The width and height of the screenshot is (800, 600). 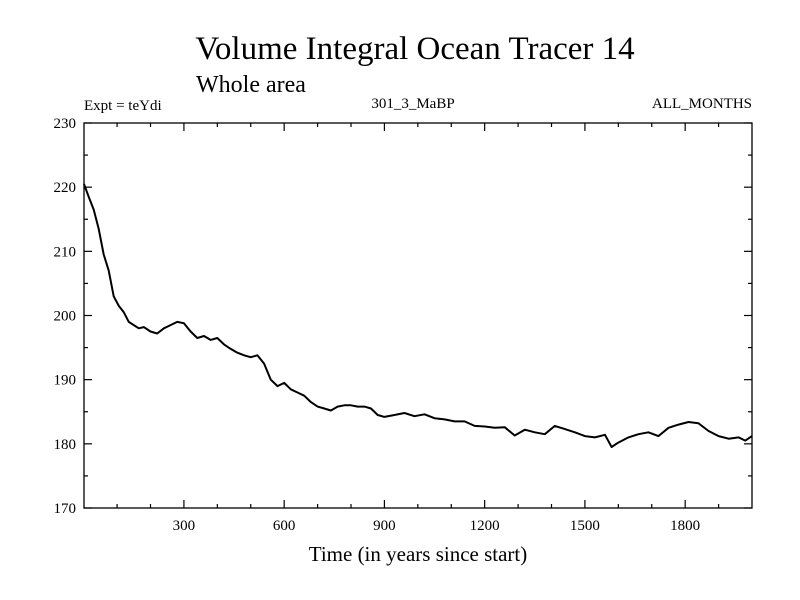 What do you see at coordinates (251, 85) in the screenshot?
I see `chart-subtitle: Whole area` at bounding box center [251, 85].